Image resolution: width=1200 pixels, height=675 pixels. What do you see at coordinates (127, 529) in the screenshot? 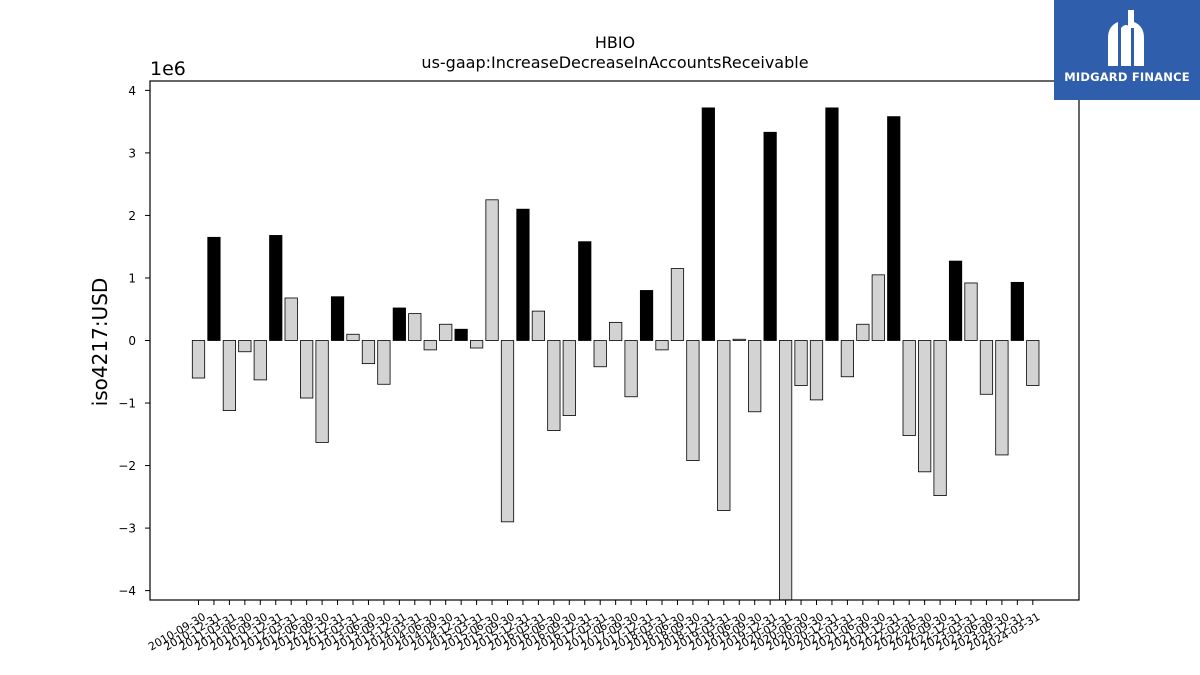
I see `y-tick-label: −3` at bounding box center [127, 529].